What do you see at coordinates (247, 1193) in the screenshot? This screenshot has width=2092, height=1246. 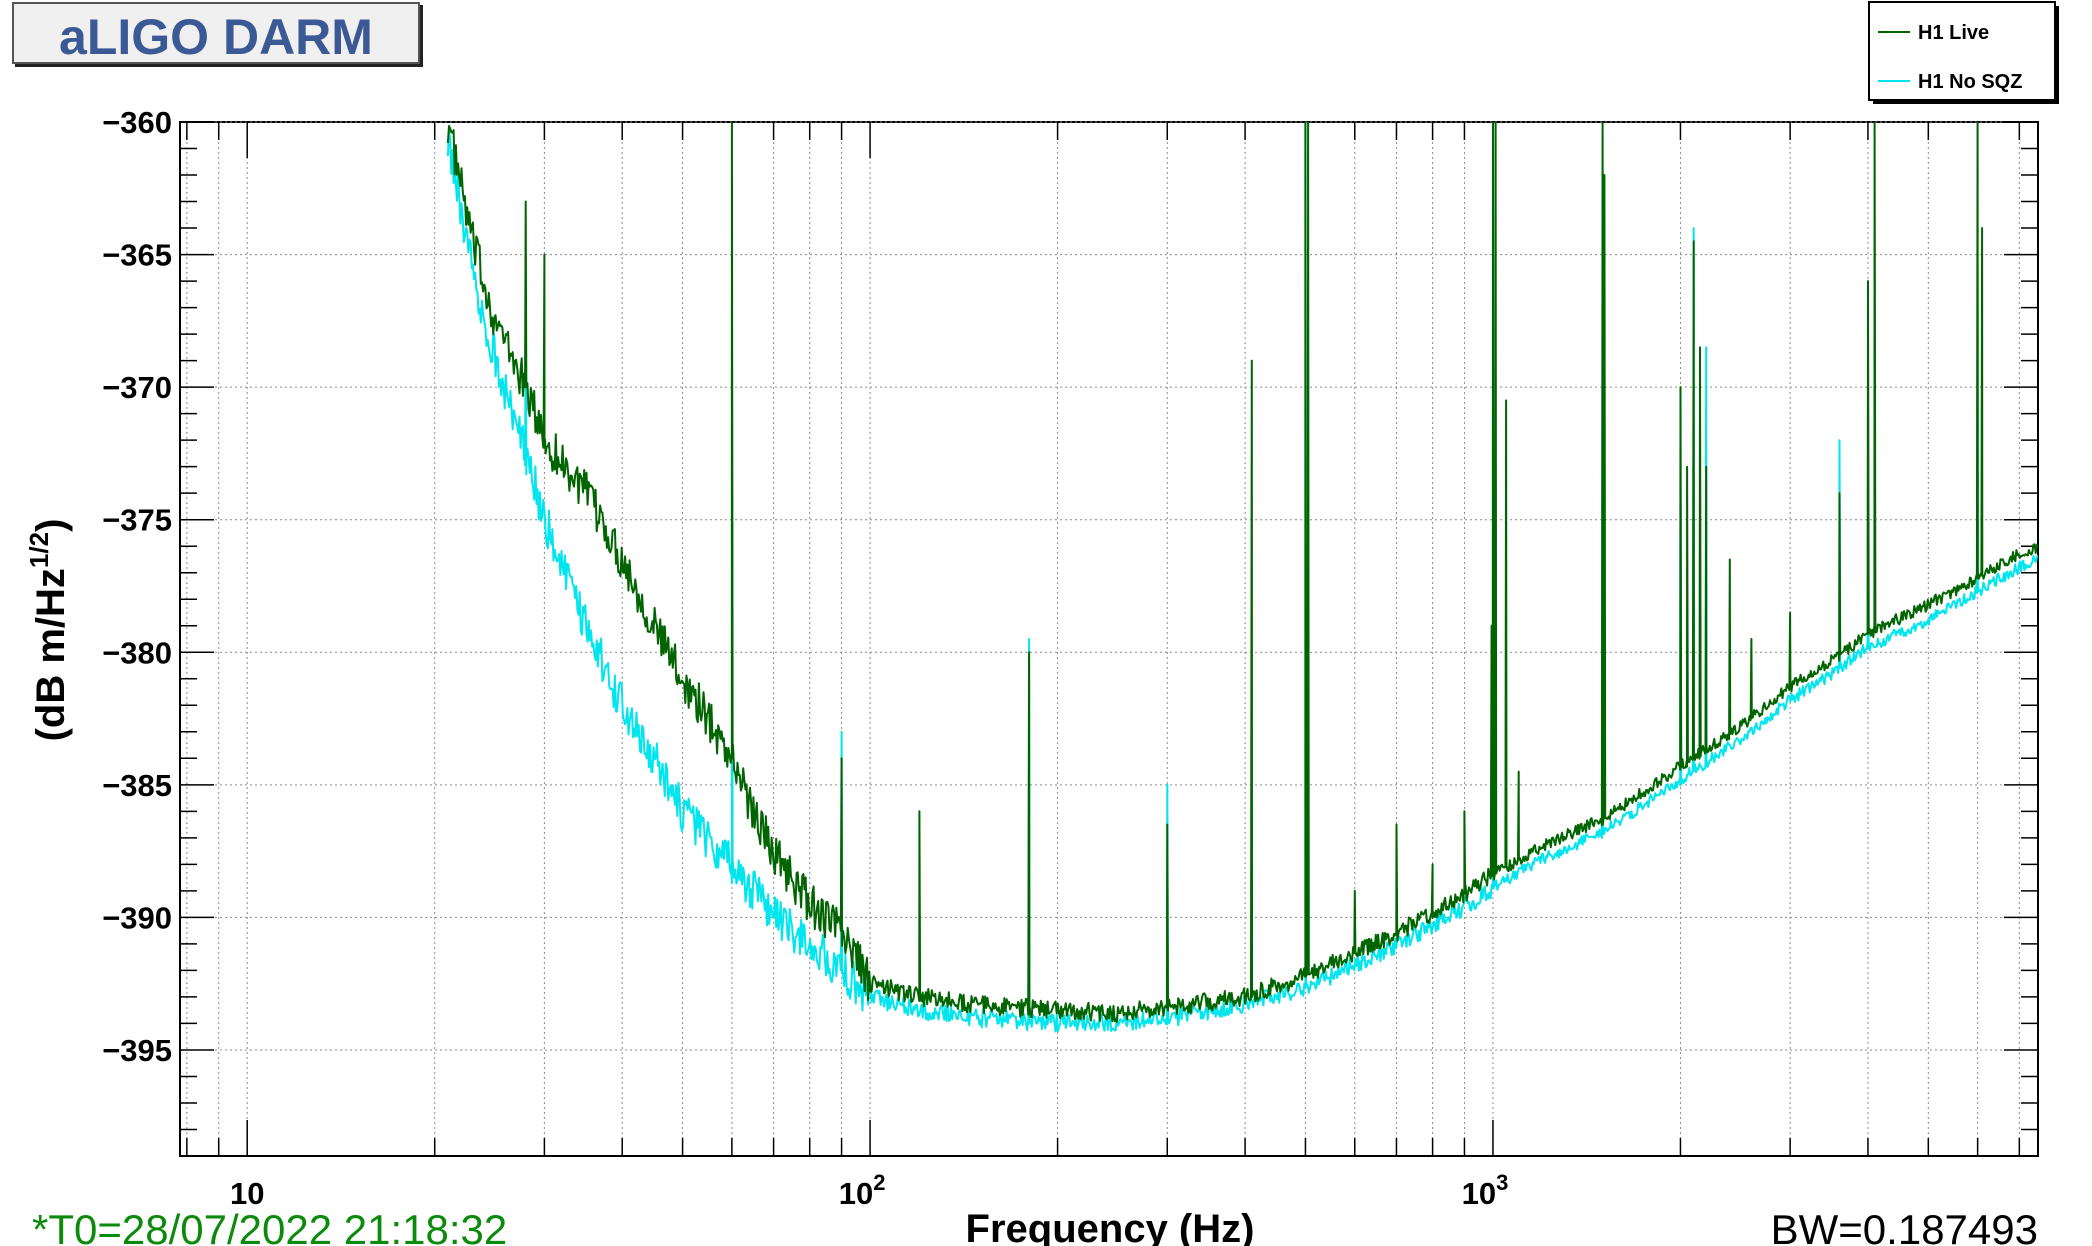 I see `x-tick-label: 10` at bounding box center [247, 1193].